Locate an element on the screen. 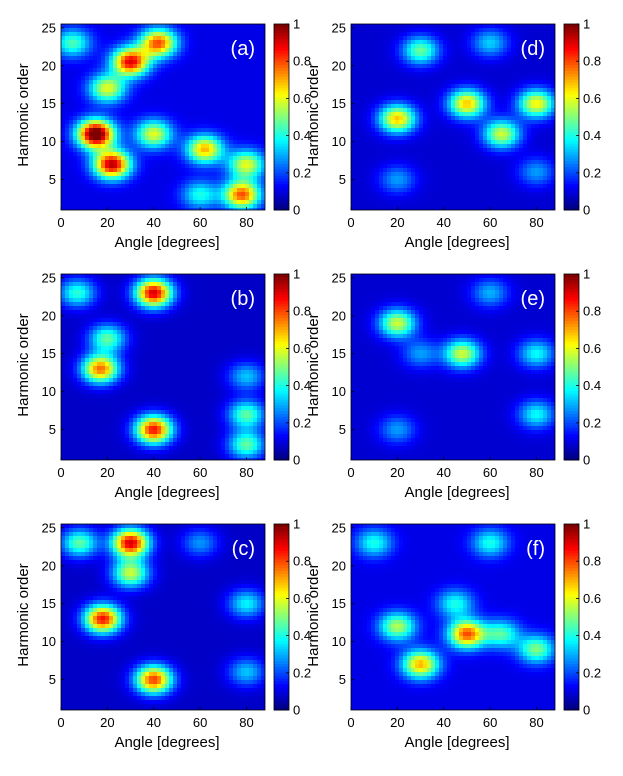 This screenshot has height=776, width=623. panel-label: (b) is located at coordinates (243, 299).